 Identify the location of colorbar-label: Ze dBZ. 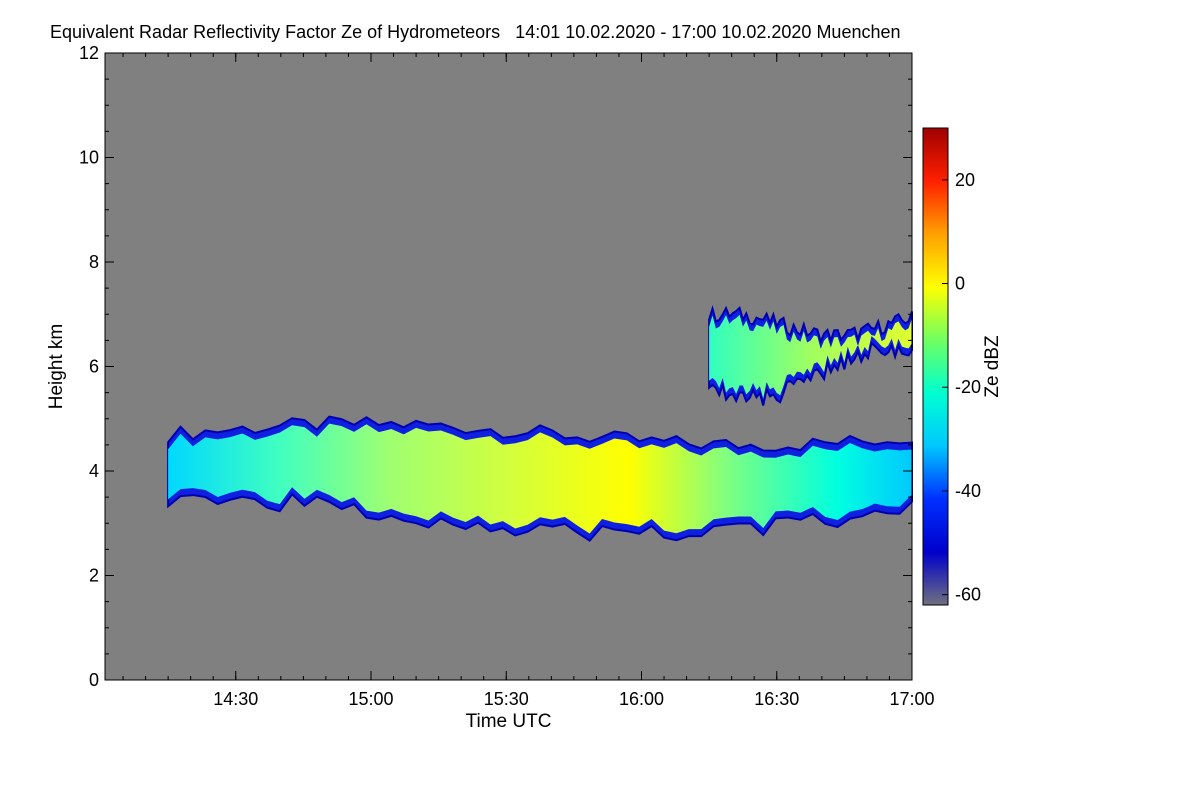
(992, 366).